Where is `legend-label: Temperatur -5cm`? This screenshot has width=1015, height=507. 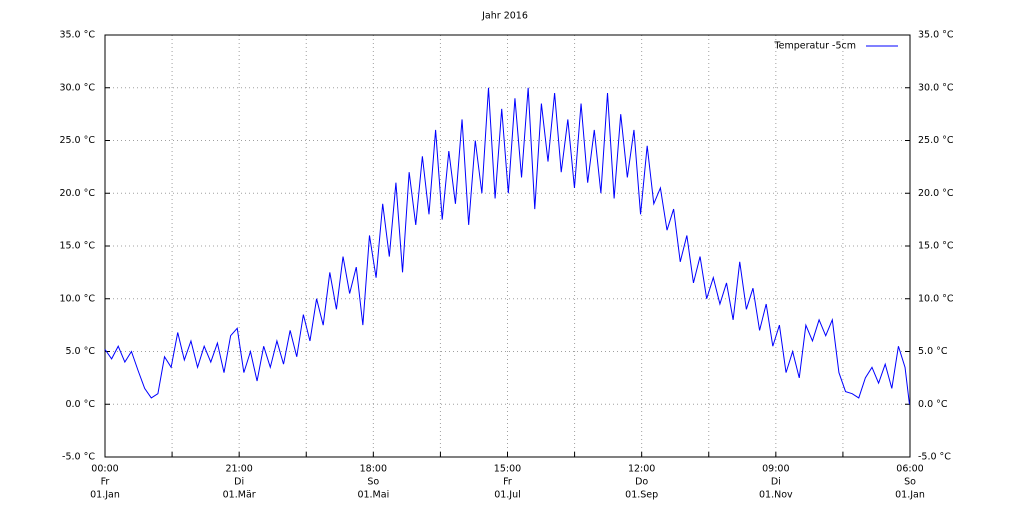
legend-label: Temperatur -5cm is located at coordinates (814, 46).